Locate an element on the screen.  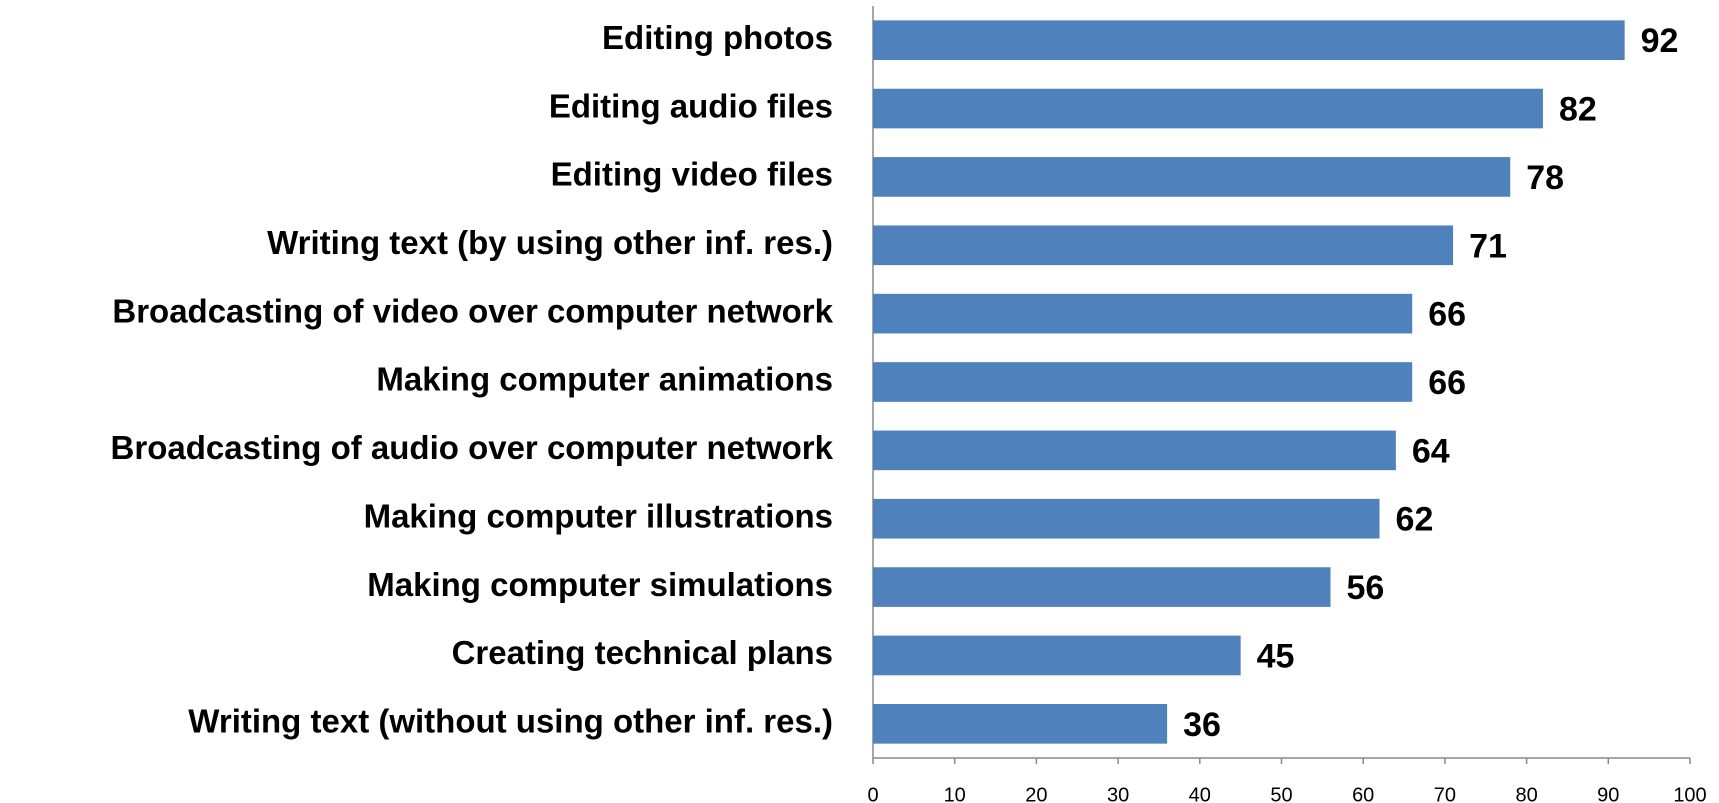
y-tick-label: Editing audio files is located at coordinates (691, 105).